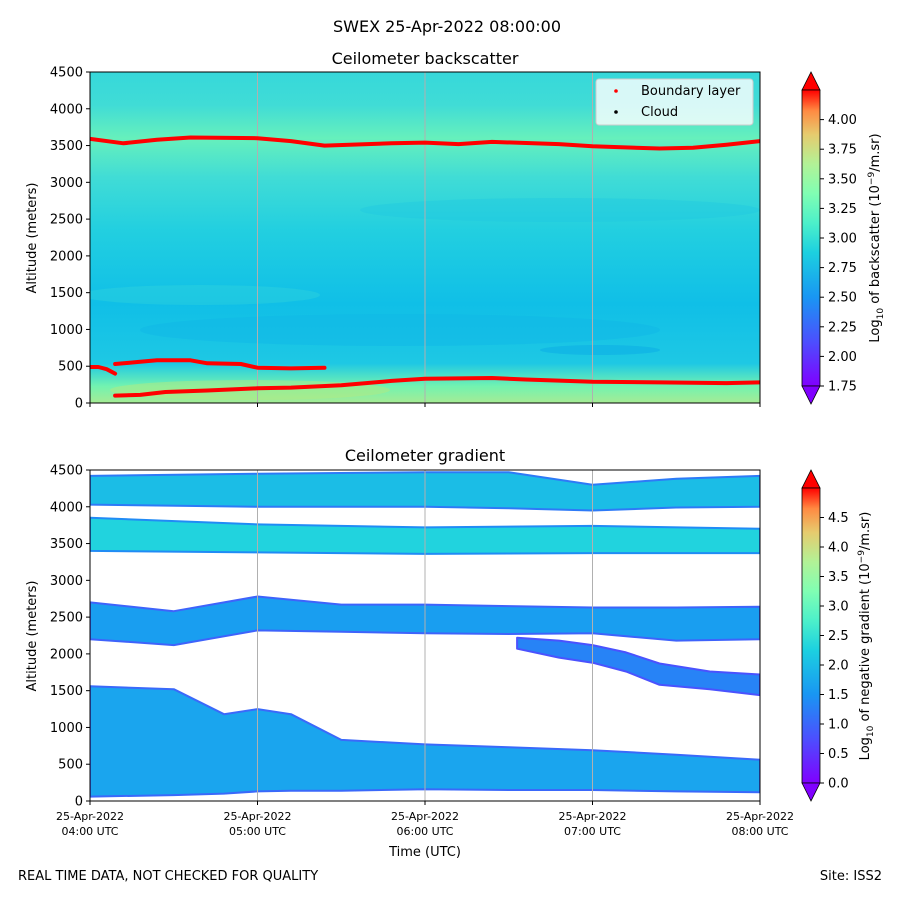  What do you see at coordinates (811, 395) in the screenshot?
I see `backscatter-colorbar-extend-bottom` at bounding box center [811, 395].